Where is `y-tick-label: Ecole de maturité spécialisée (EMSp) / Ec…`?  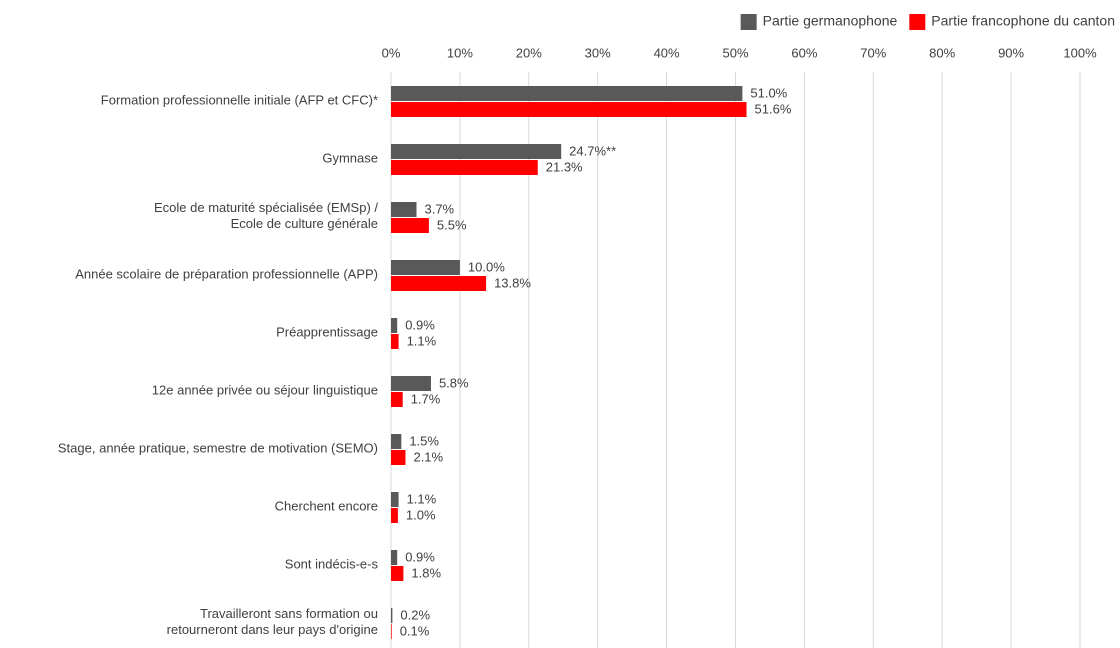 y-tick-label: Ecole de maturité spécialisée (EMSp) / Ec… is located at coordinates (266, 215).